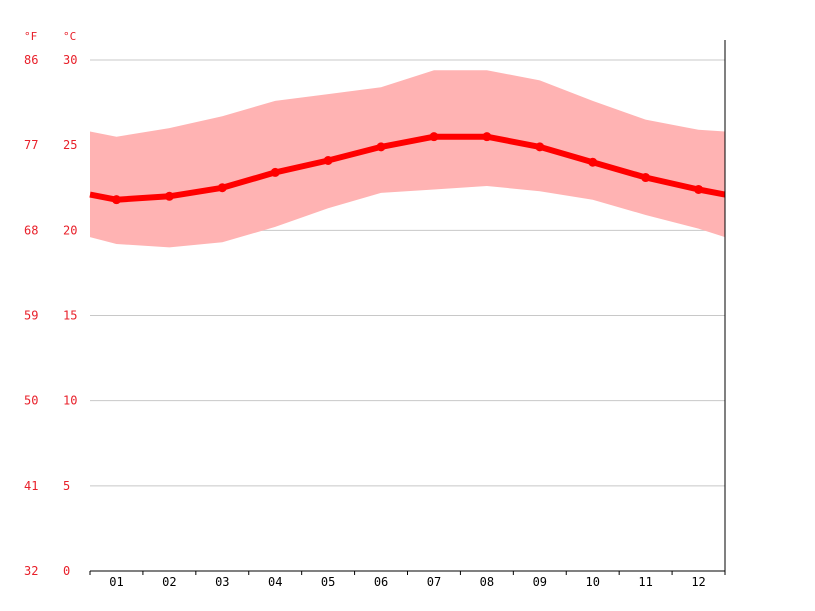 This screenshot has height=611, width=815. I want to click on y-tick-fahrenheit-50: 50, so click(31, 401).